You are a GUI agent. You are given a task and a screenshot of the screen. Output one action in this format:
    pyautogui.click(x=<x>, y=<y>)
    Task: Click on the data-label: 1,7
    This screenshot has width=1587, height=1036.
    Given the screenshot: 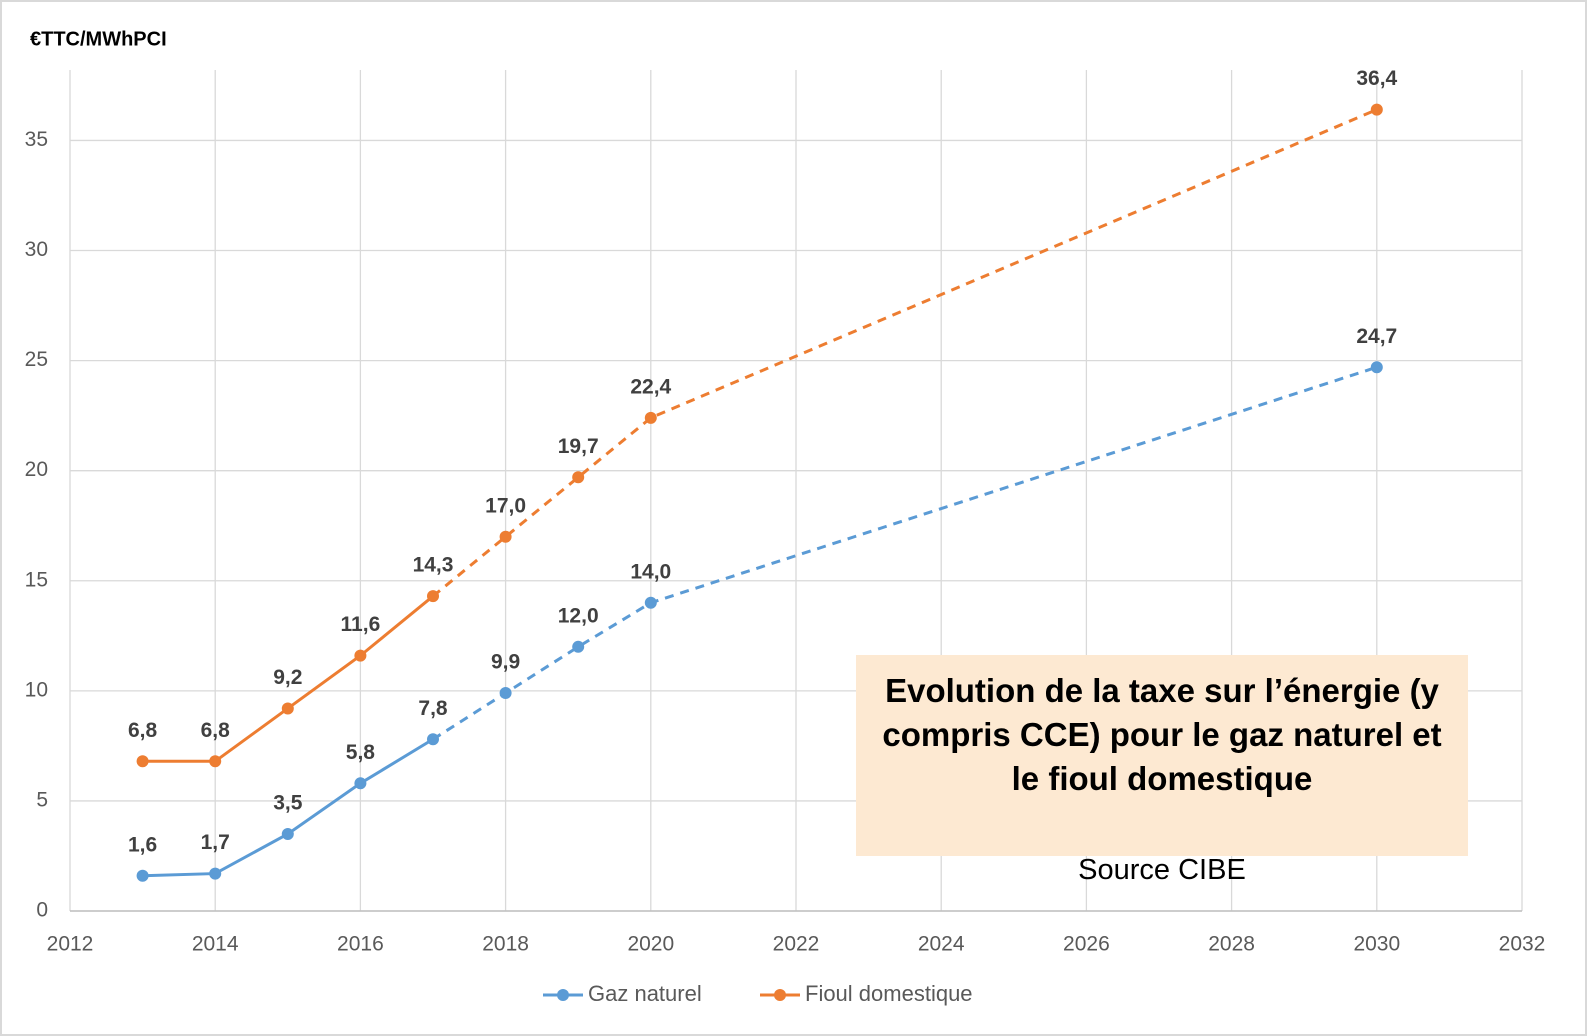 What is the action you would take?
    pyautogui.click(x=215, y=842)
    